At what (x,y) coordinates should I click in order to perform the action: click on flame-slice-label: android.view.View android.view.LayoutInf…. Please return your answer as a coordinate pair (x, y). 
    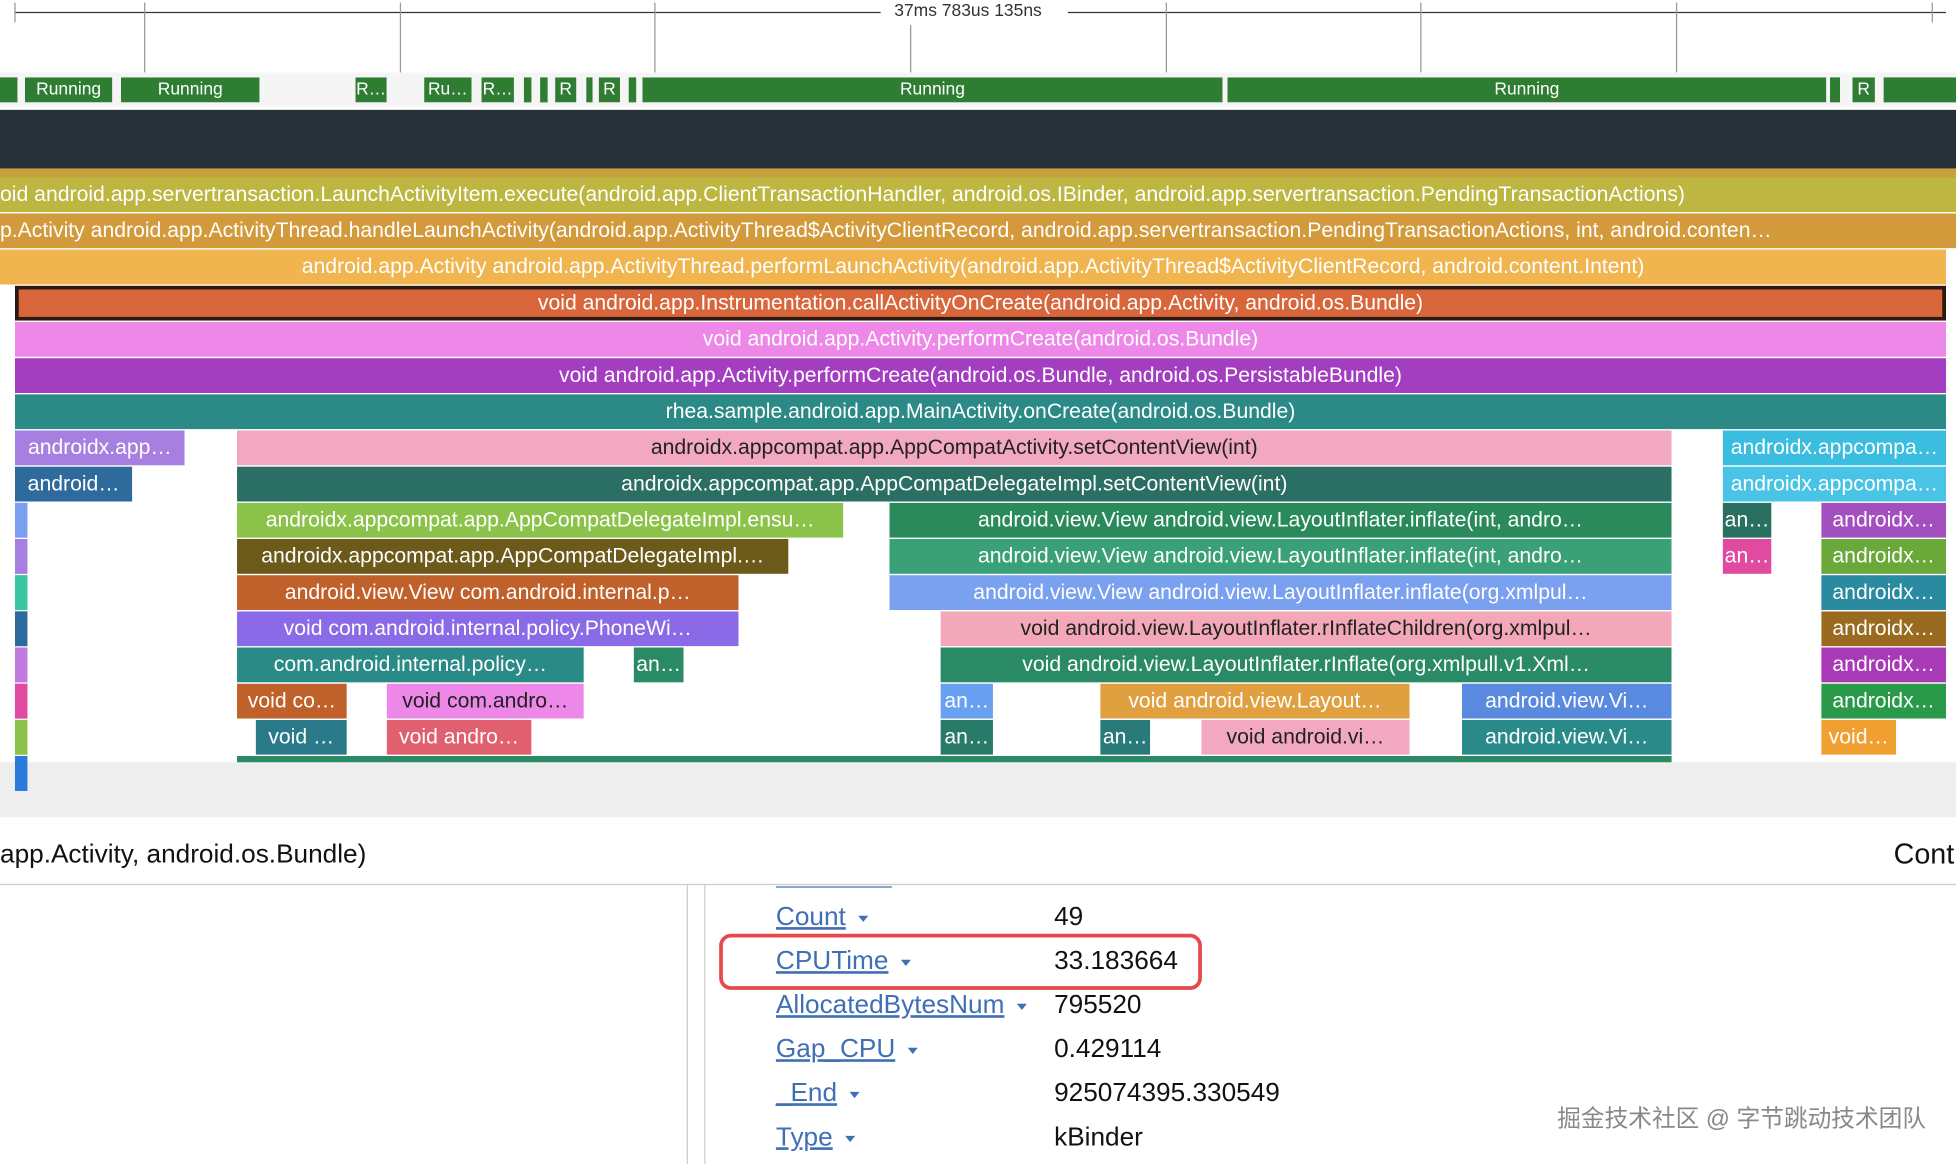
    Looking at the image, I should click on (1280, 556).